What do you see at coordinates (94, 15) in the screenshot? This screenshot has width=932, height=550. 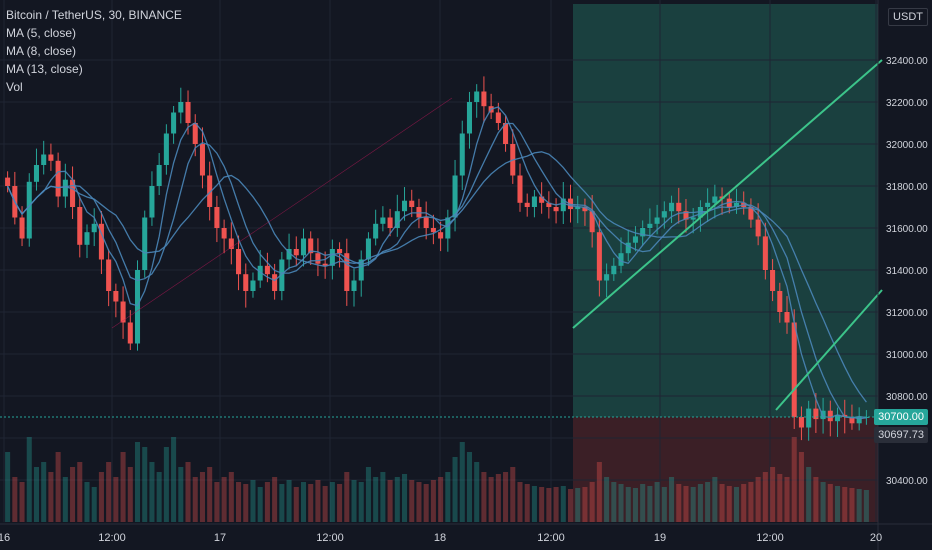 I see `symbol-title: Bitcoin / TetherUS, 30, BINANCE` at bounding box center [94, 15].